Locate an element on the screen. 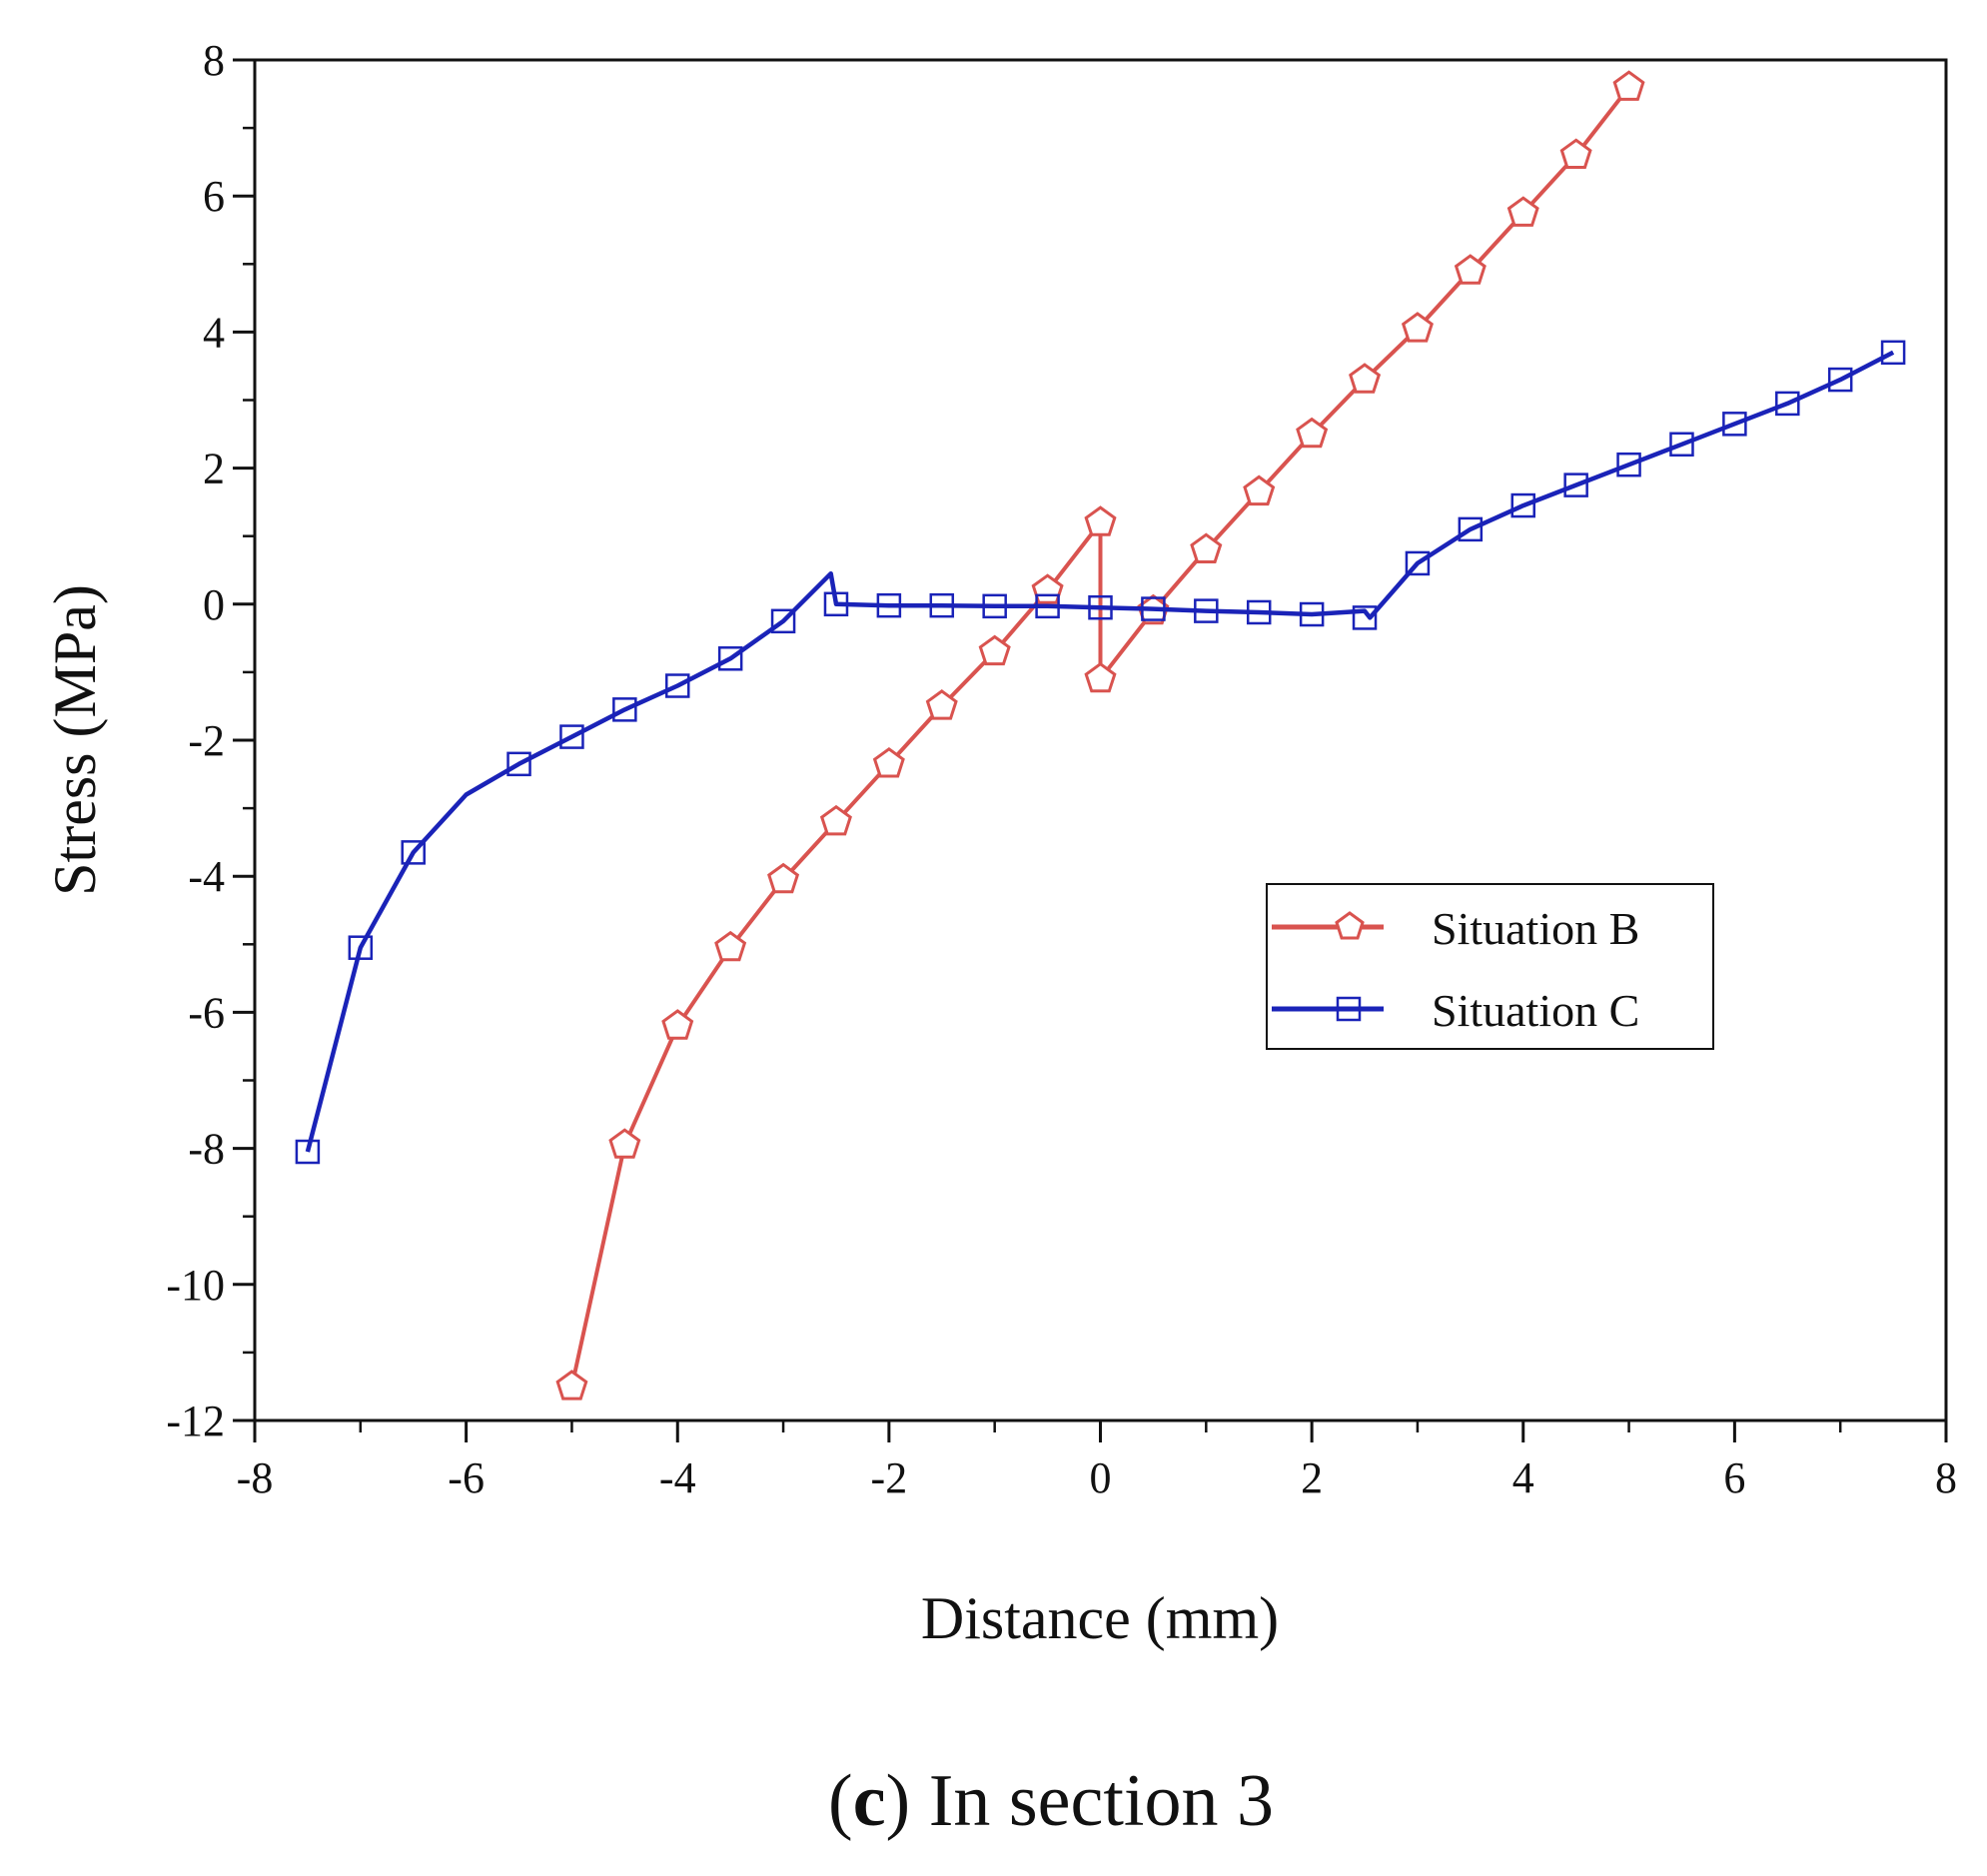  x-tick-label: -4 is located at coordinates (678, 1477).